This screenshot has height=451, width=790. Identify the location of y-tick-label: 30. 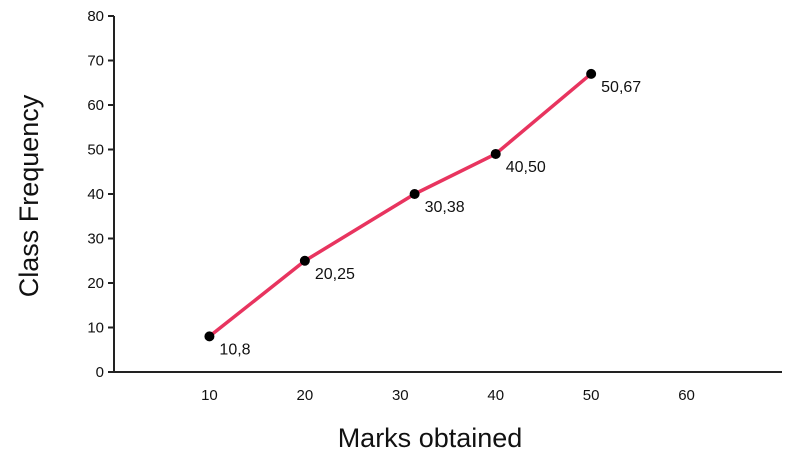
(95, 239).